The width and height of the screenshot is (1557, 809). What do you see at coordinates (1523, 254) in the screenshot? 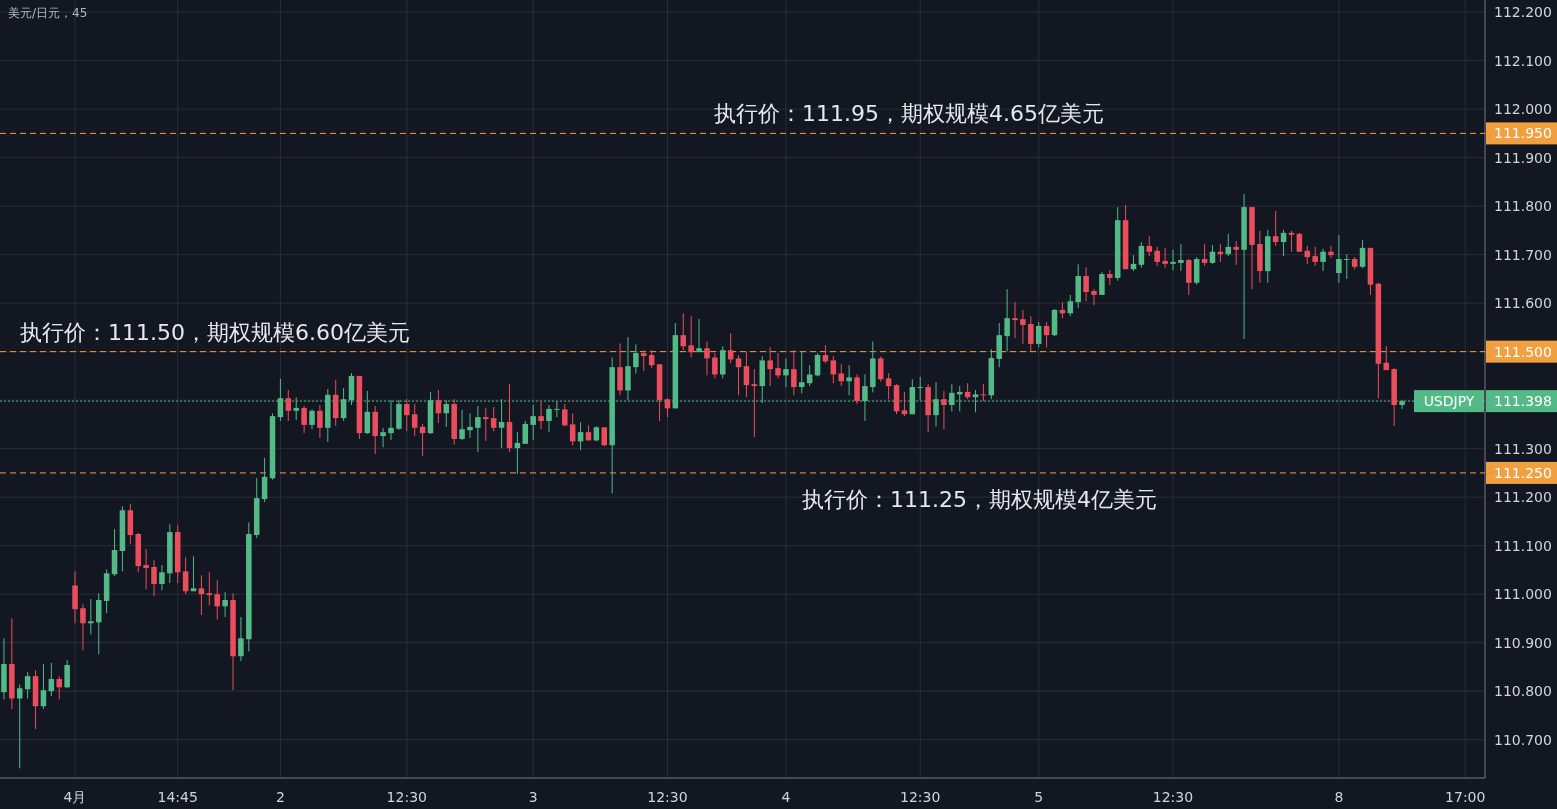
I see `y-tick-label: 111.700` at bounding box center [1523, 254].